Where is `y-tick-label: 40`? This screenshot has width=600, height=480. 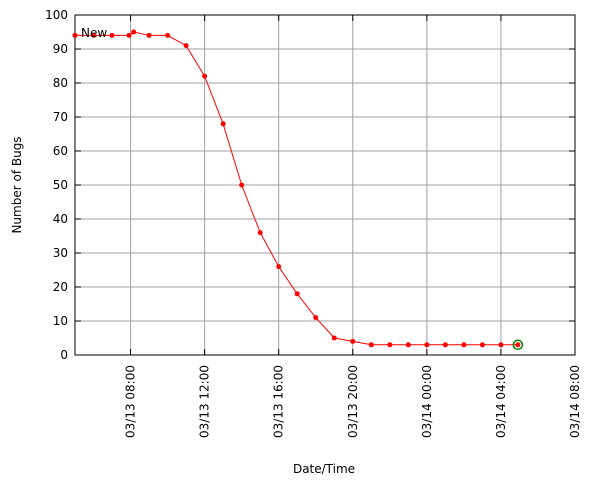 y-tick-label: 40 is located at coordinates (60, 219).